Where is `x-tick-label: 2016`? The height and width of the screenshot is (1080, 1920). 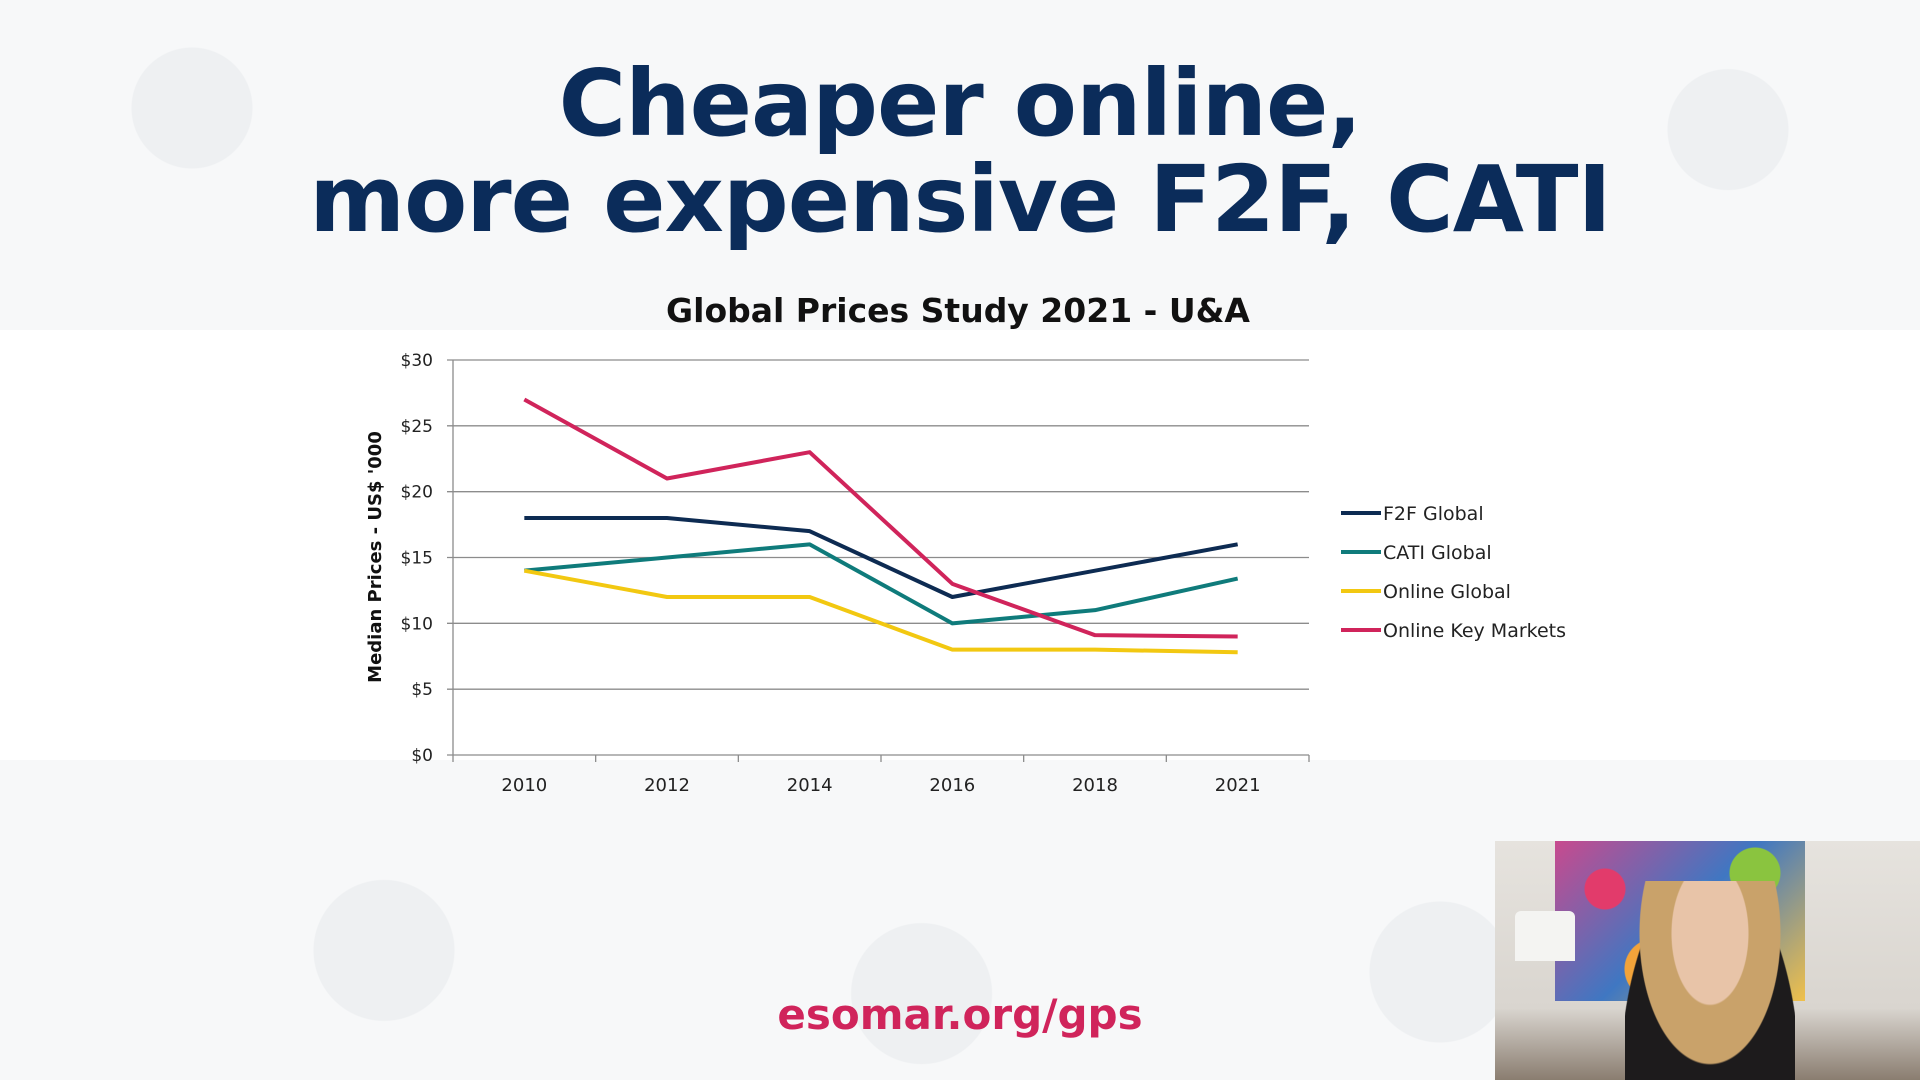 x-tick-label: 2016 is located at coordinates (952, 785).